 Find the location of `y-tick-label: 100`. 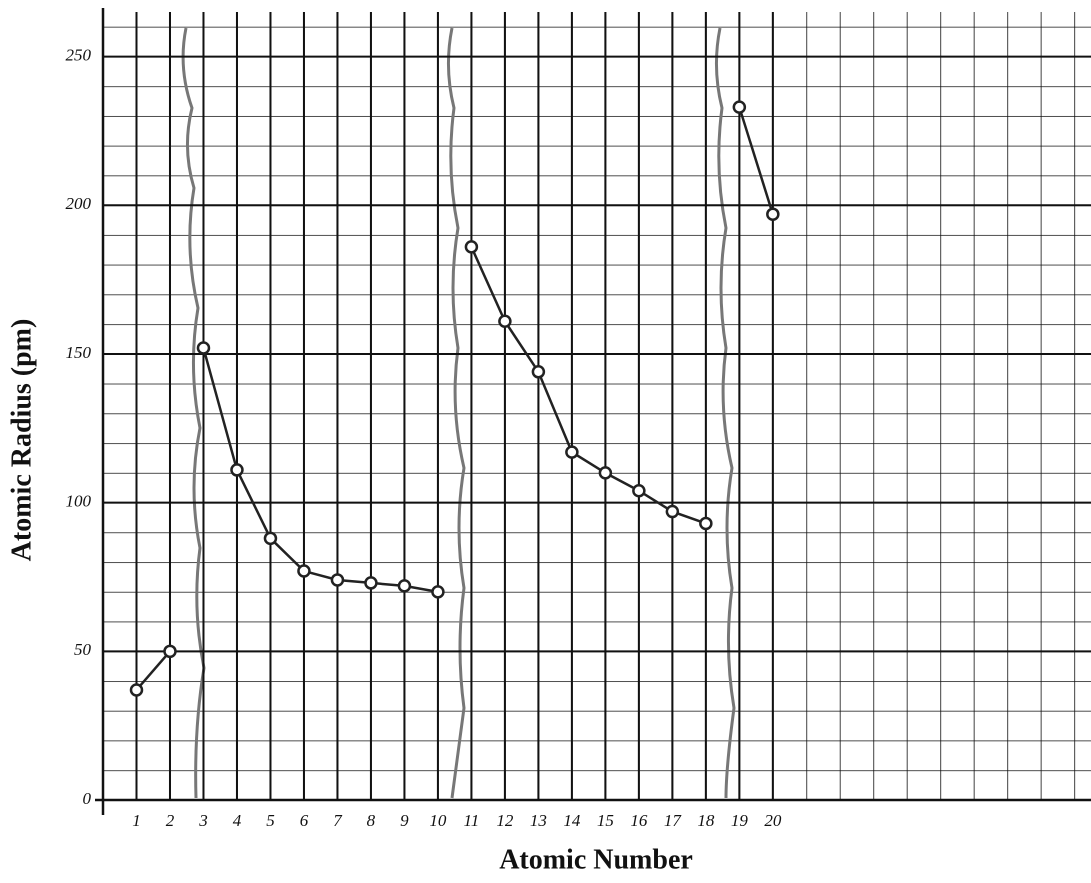

y-tick-label: 100 is located at coordinates (79, 501).